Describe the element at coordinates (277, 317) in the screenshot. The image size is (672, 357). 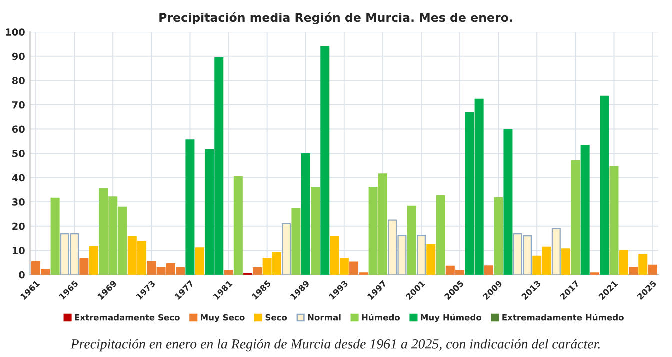
I see `legend-label: Seco` at that location.